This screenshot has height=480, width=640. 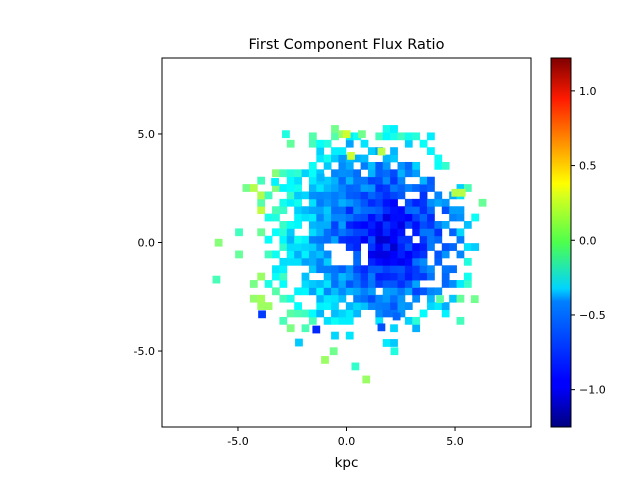 I want to click on y-tick-label: -5.0, so click(x=144, y=351).